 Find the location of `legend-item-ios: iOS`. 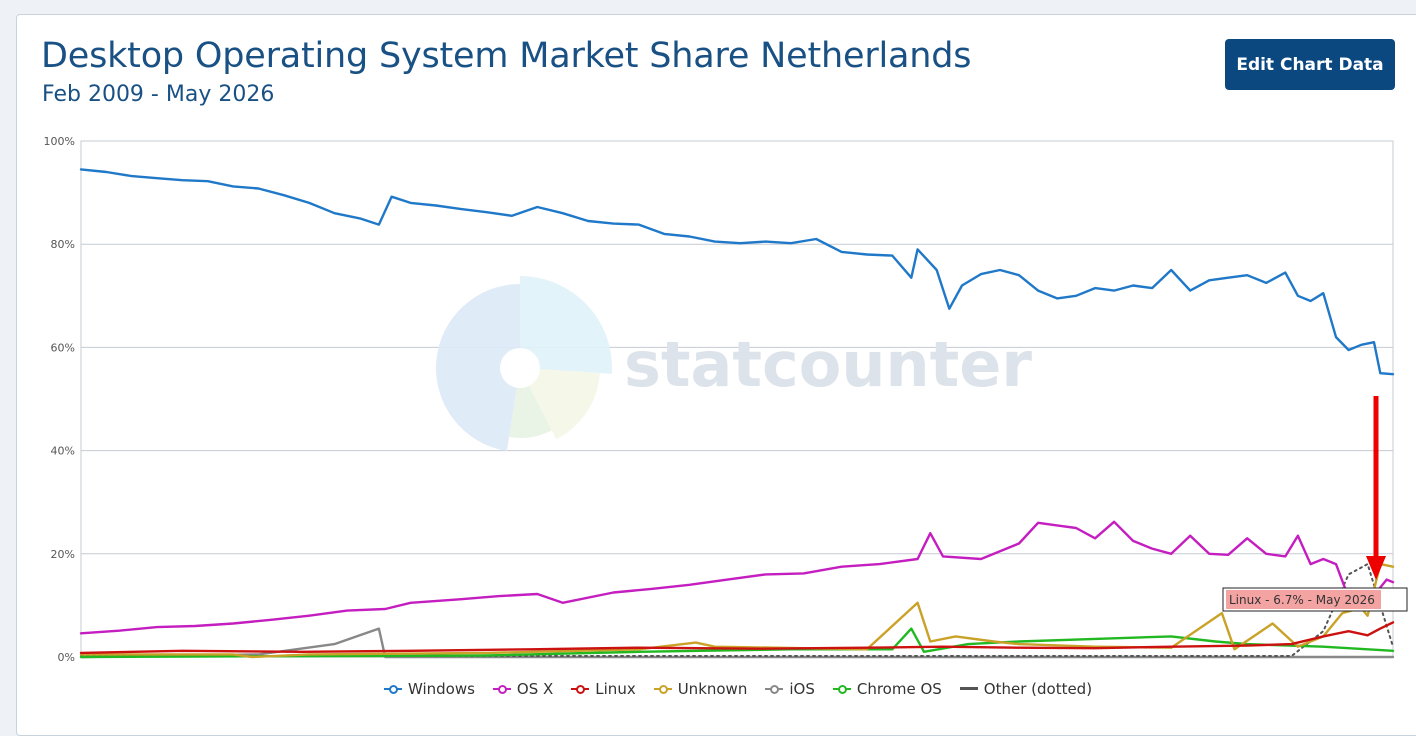

legend-item-ios: iOS is located at coordinates (790, 689).